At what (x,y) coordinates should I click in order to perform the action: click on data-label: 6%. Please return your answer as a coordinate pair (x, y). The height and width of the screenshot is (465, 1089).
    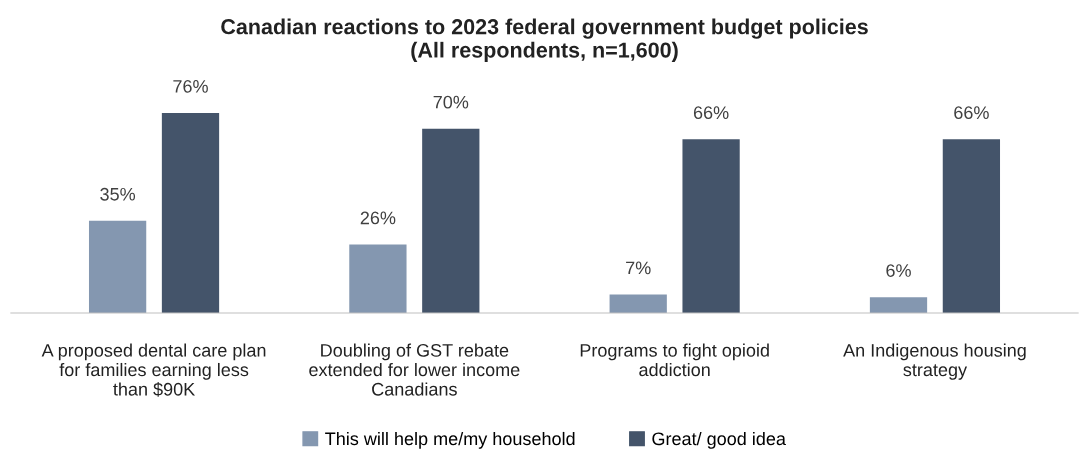
    Looking at the image, I should click on (898, 270).